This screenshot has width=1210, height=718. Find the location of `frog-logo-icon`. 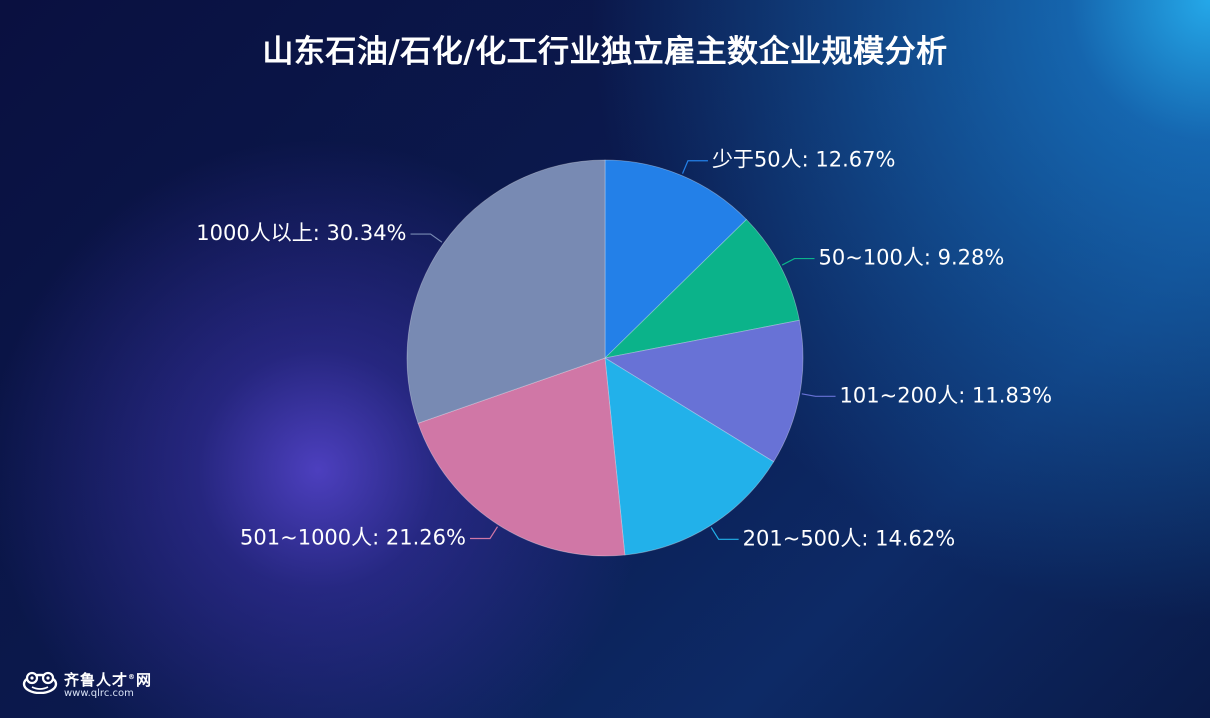

frog-logo-icon is located at coordinates (40, 682).